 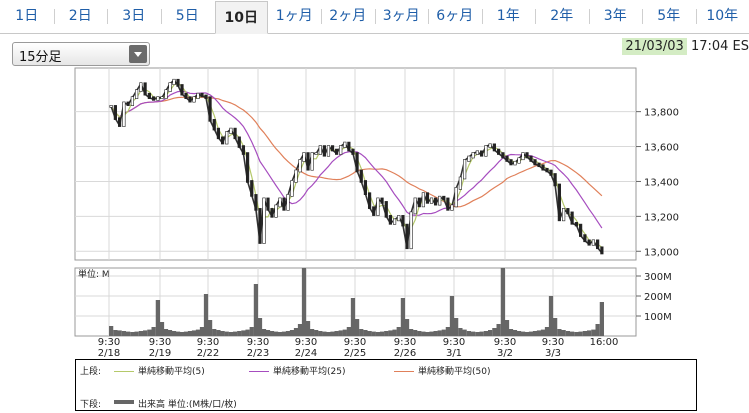 I want to click on tab-2ヶ月: 2ヶ月, so click(x=348, y=16).